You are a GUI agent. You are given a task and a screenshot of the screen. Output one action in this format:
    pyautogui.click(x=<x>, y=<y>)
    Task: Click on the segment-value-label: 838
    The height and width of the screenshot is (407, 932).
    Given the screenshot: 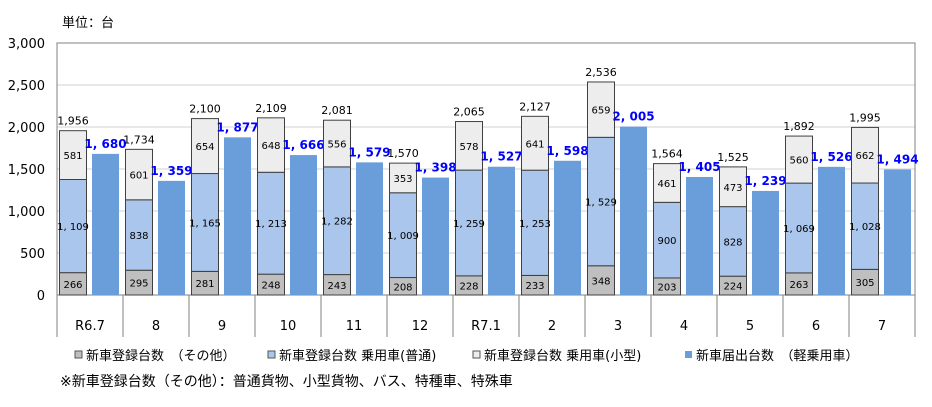 What is the action you would take?
    pyautogui.click(x=138, y=236)
    